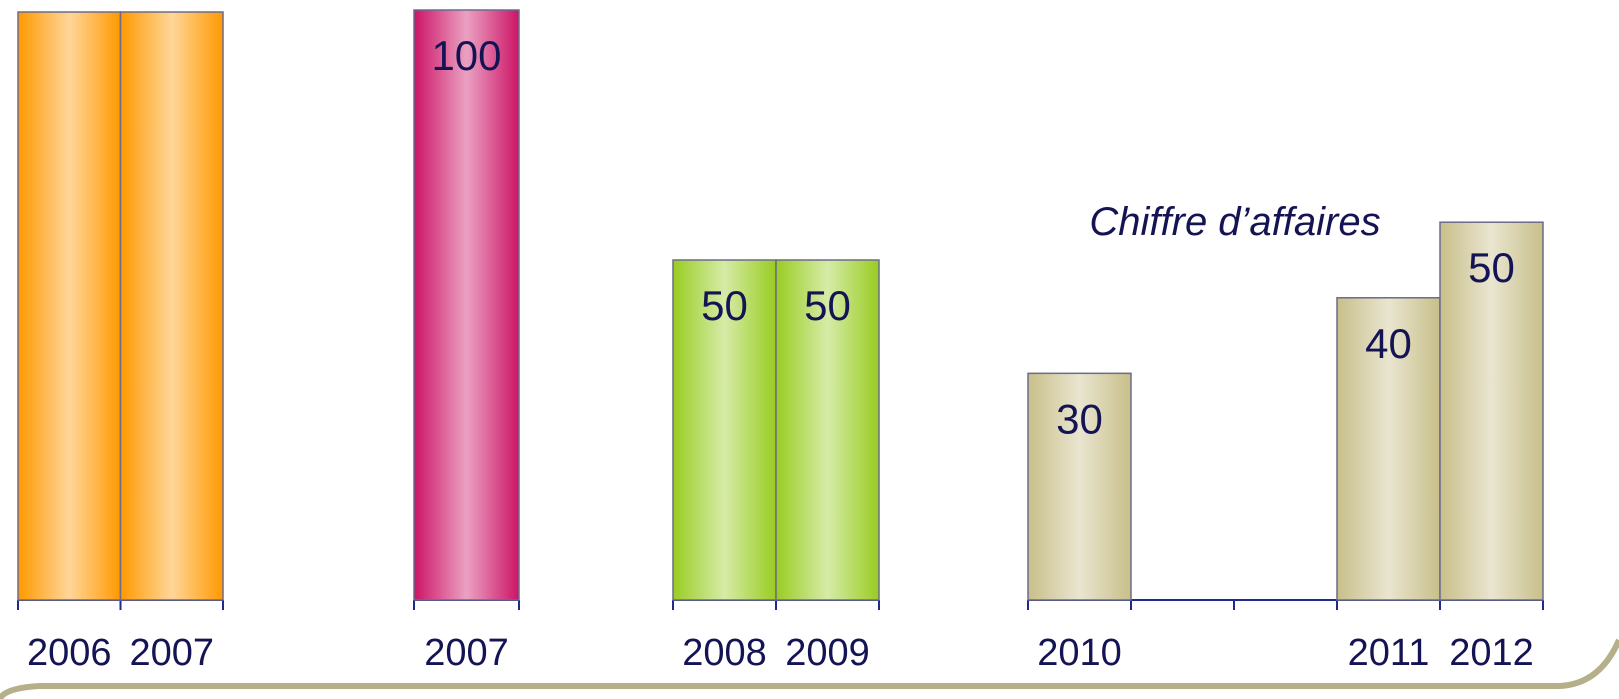 The height and width of the screenshot is (699, 1619). Describe the element at coordinates (1491, 411) in the screenshot. I see `bar-2012` at that location.